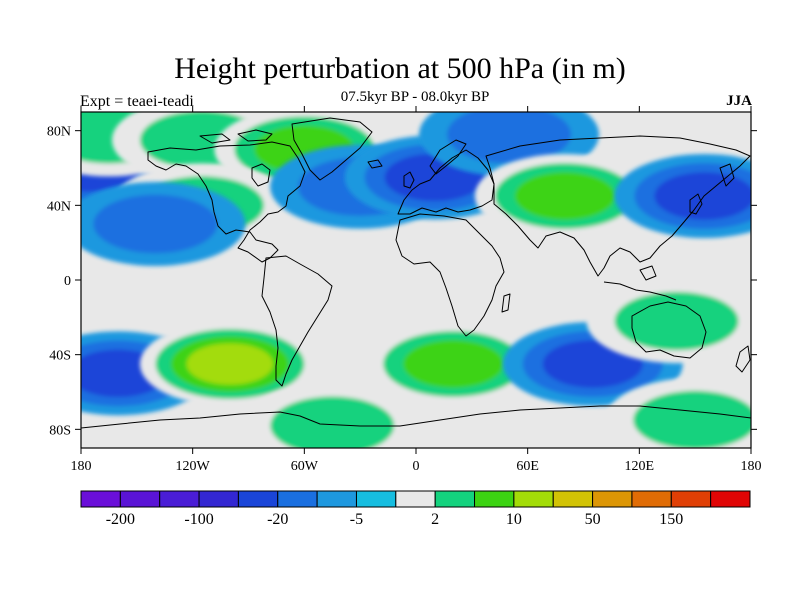 Image resolution: width=800 pixels, height=600 pixels. Describe the element at coordinates (696, 204) in the screenshot. I see `coast-japan` at that location.